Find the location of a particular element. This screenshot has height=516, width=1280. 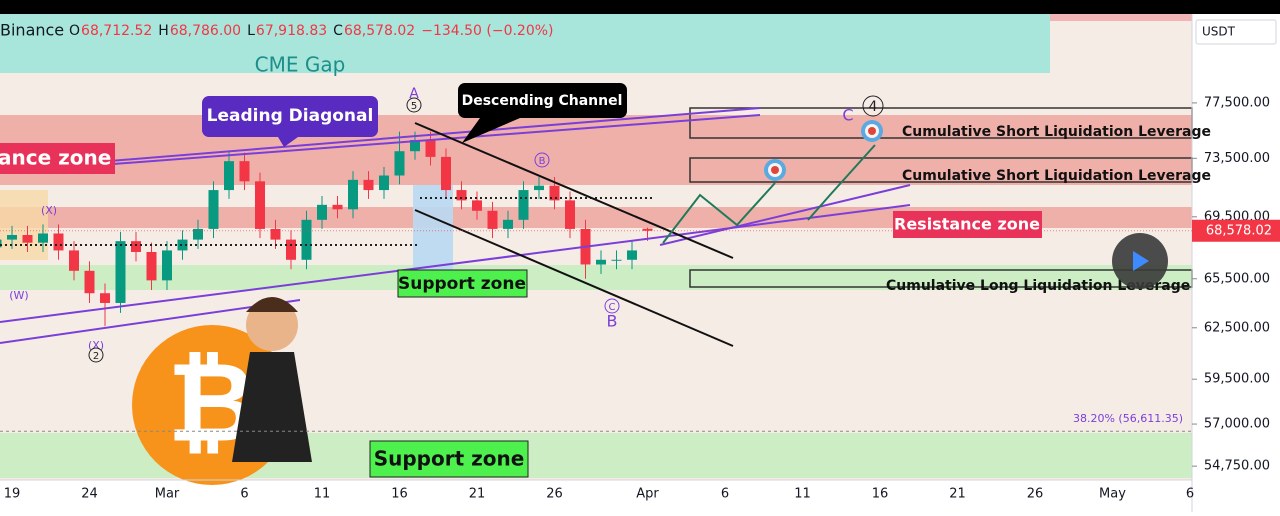

wave-label: (X) is located at coordinates (49, 210).